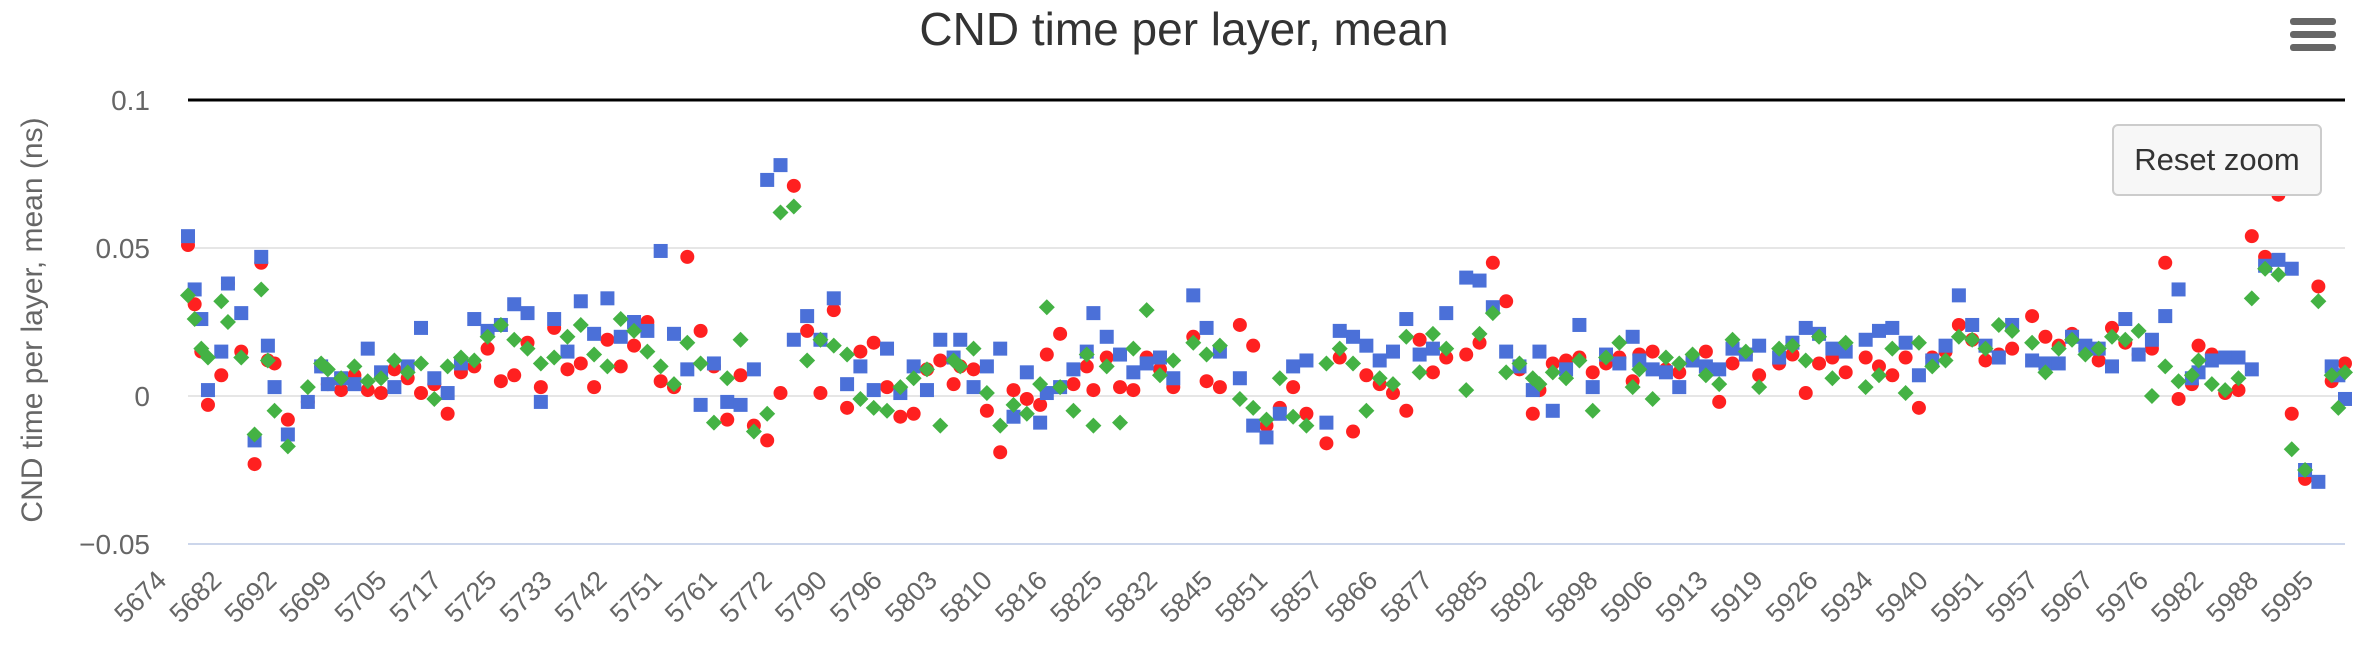  What do you see at coordinates (2313, 38) in the screenshot?
I see `hamburger-menu-icon` at bounding box center [2313, 38].